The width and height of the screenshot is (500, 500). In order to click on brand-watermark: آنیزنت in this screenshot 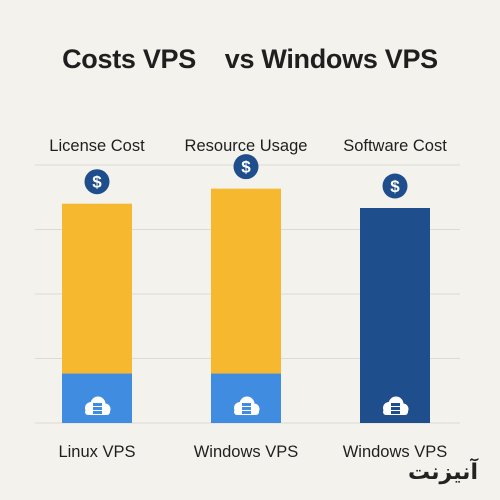, I will do `click(442, 472)`.